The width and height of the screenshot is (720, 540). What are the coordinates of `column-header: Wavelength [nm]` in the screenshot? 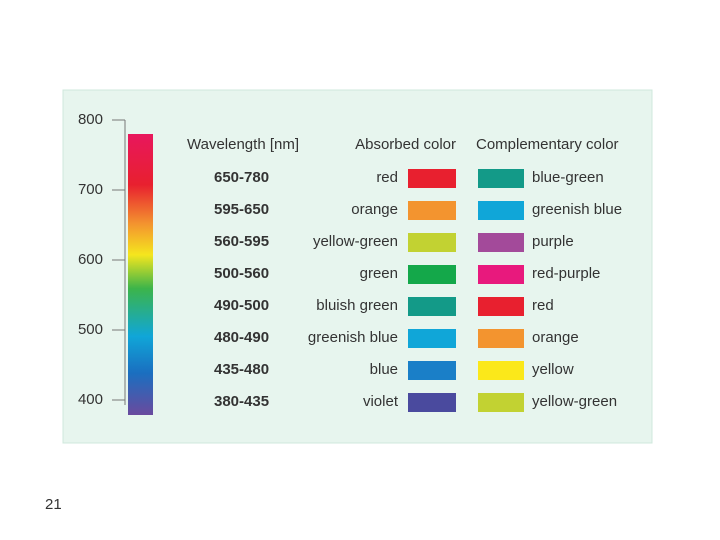 It's located at (243, 144).